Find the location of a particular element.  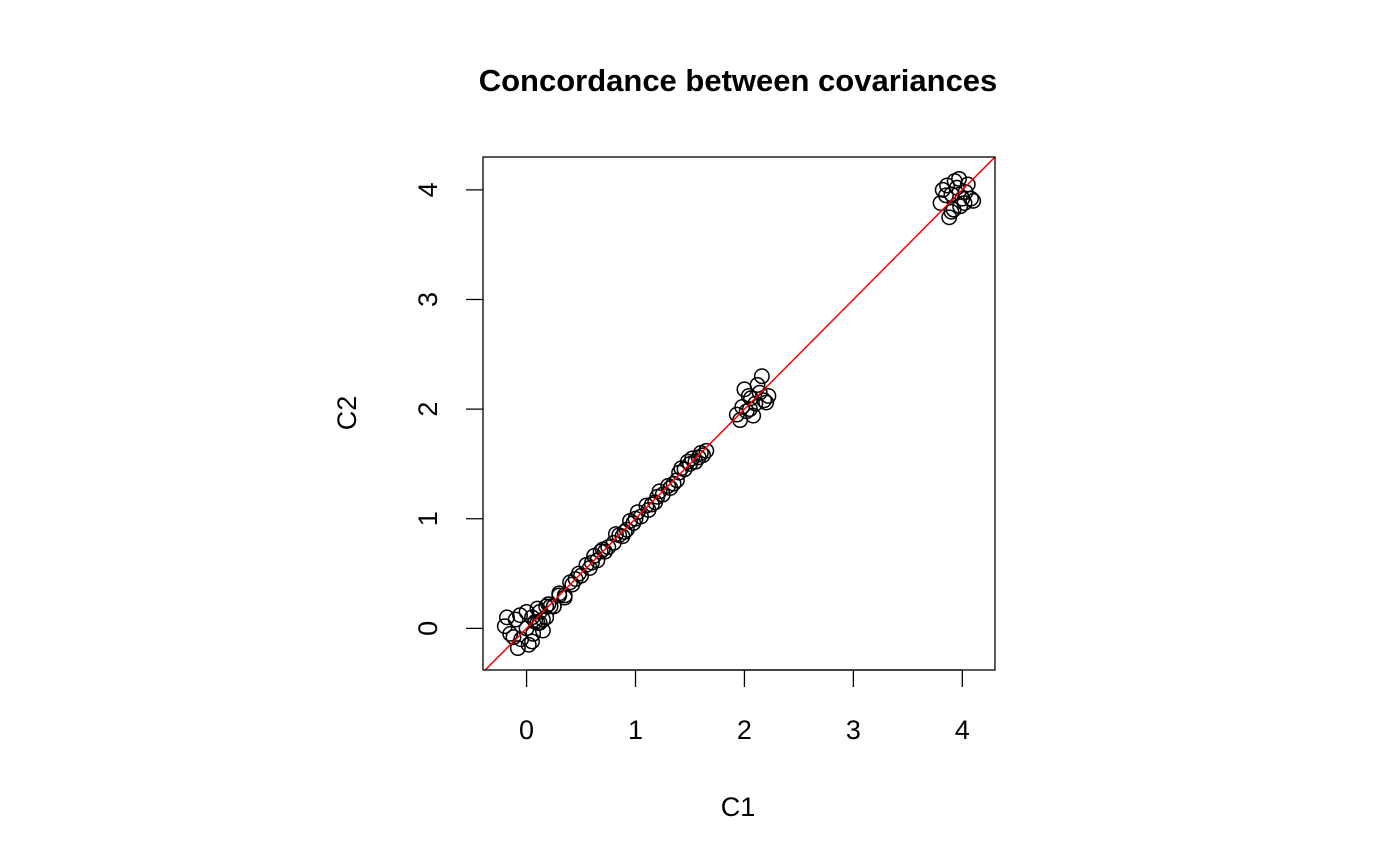

x-tick-label: 2 is located at coordinates (744, 730).